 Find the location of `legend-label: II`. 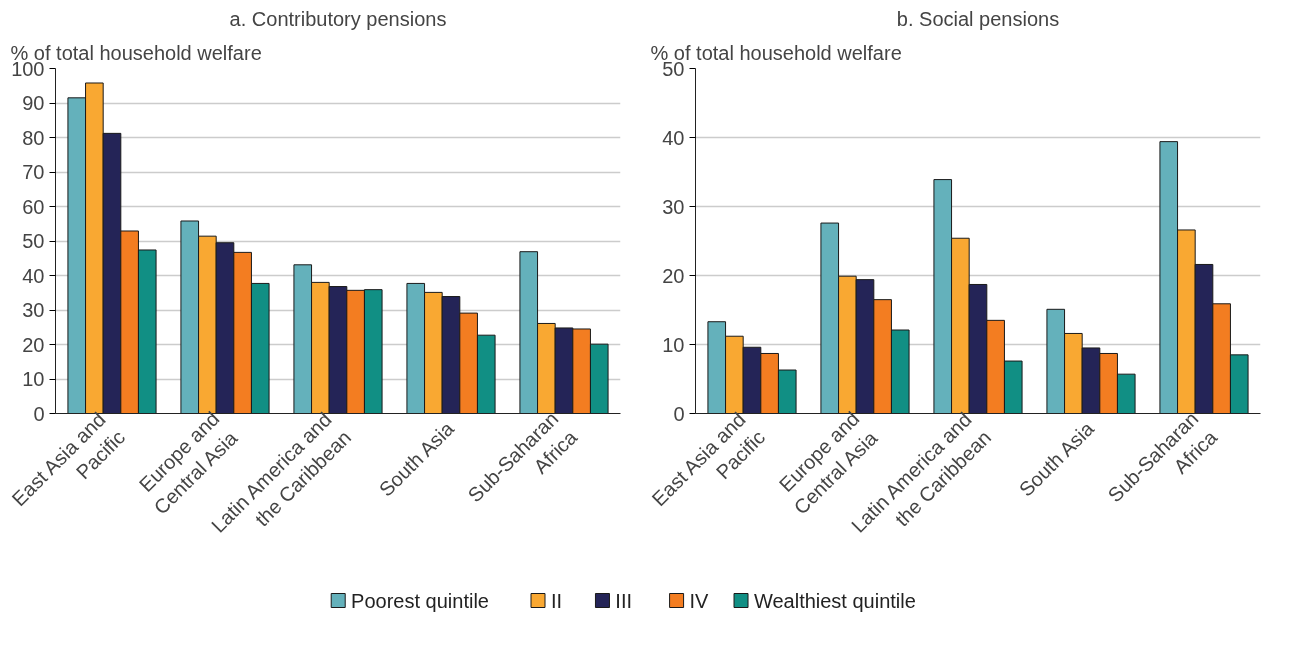

legend-label: II is located at coordinates (556, 600).